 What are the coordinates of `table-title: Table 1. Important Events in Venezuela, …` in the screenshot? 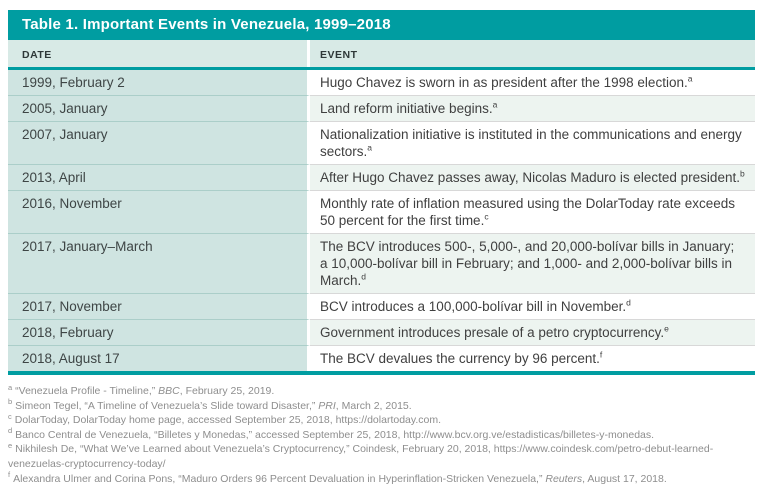 It's located at (381, 25).